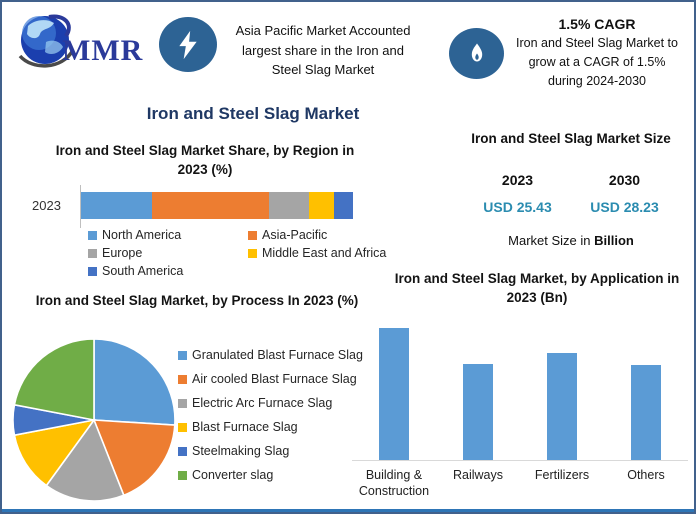 The image size is (696, 514). What do you see at coordinates (122, 253) in the screenshot?
I see `legend-label: Europe` at bounding box center [122, 253].